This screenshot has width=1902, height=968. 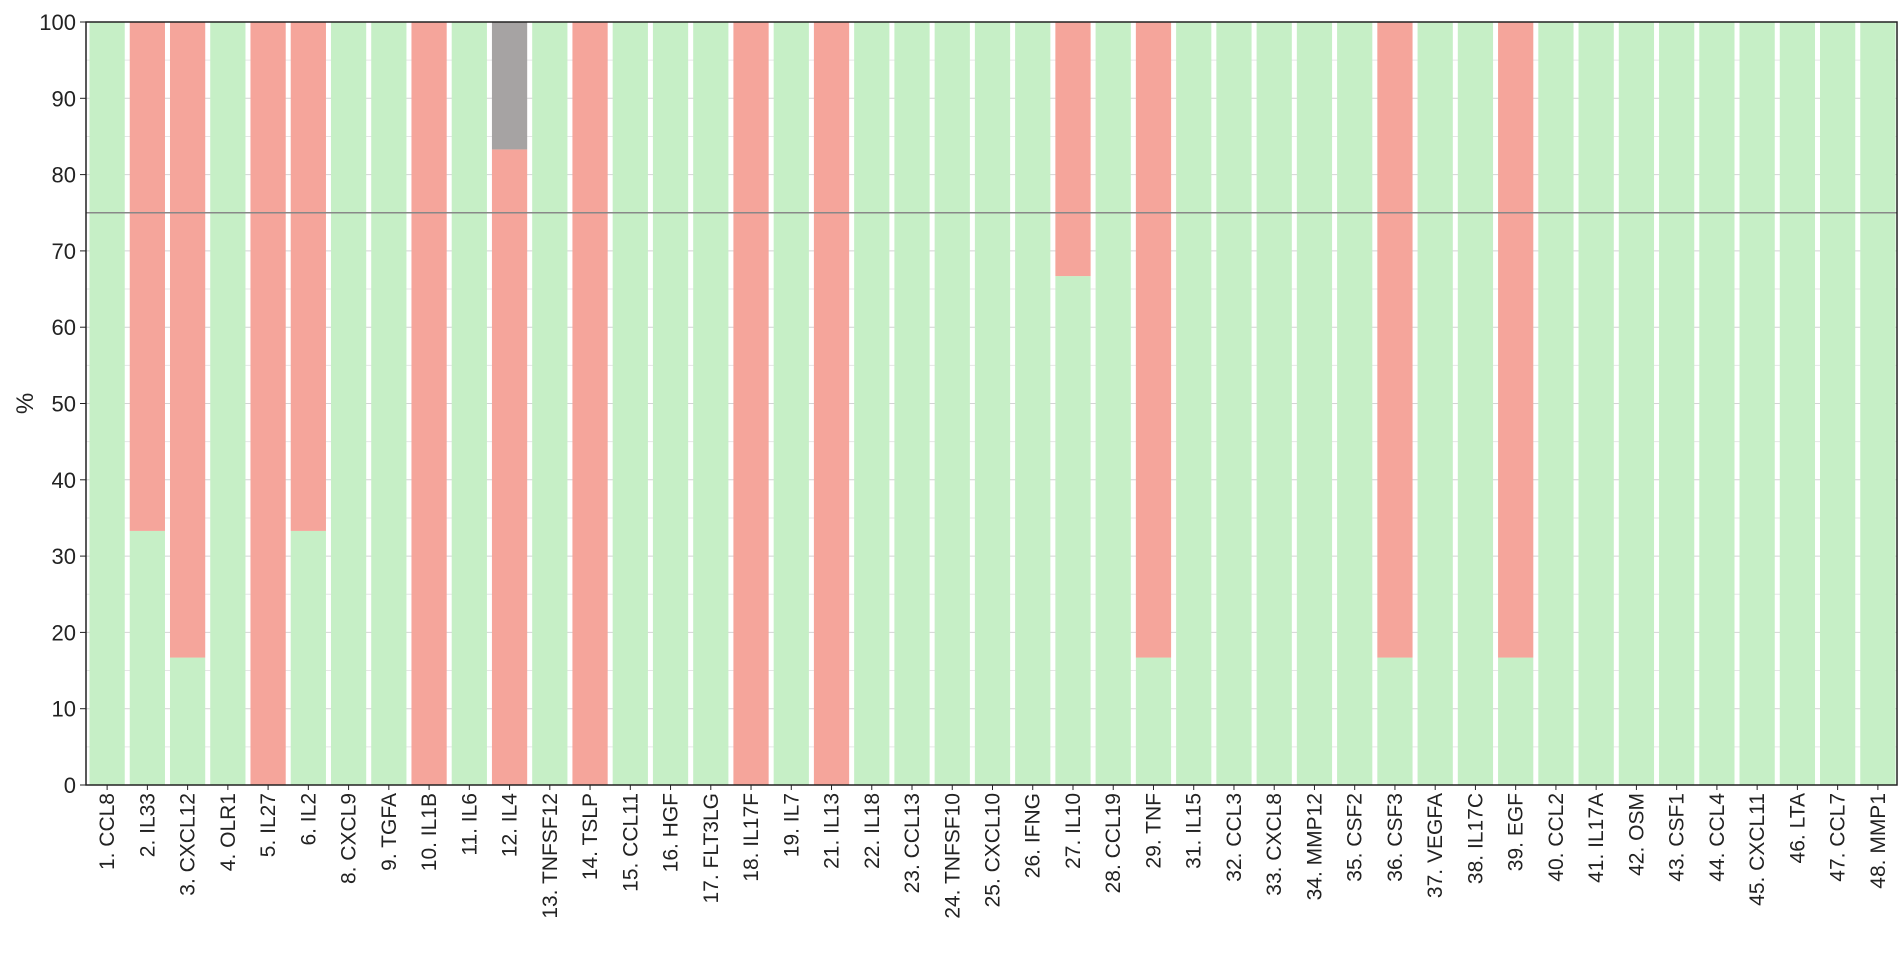 What do you see at coordinates (1194, 831) in the screenshot?
I see `x-tick-label: 31. IL15` at bounding box center [1194, 831].